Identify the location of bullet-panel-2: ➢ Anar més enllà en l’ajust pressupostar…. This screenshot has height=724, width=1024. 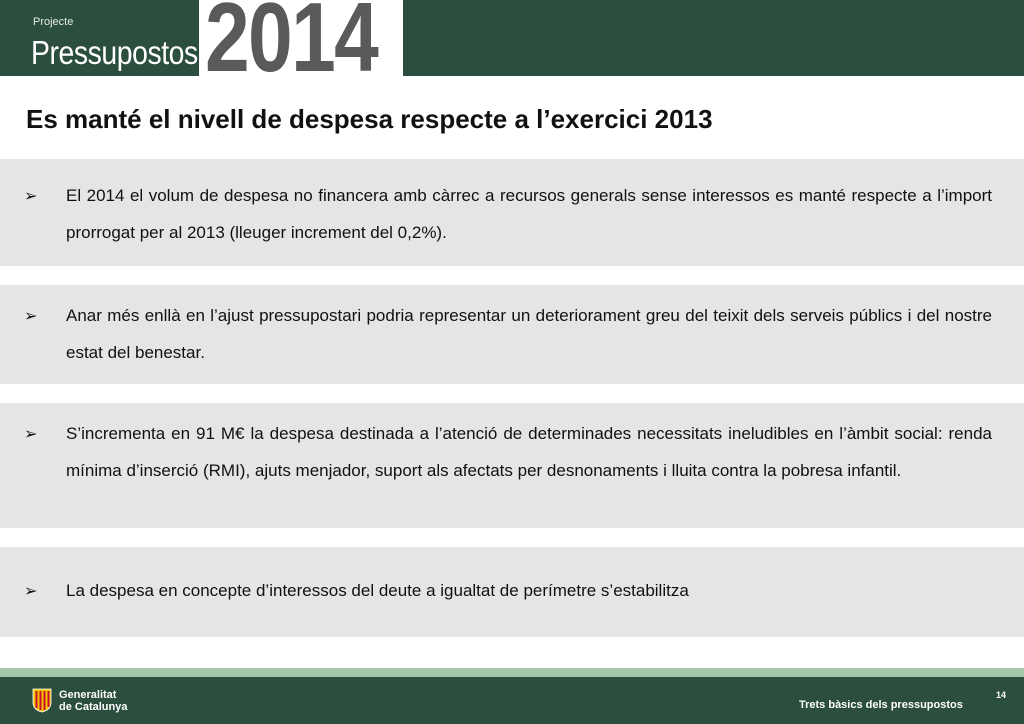
(512, 334).